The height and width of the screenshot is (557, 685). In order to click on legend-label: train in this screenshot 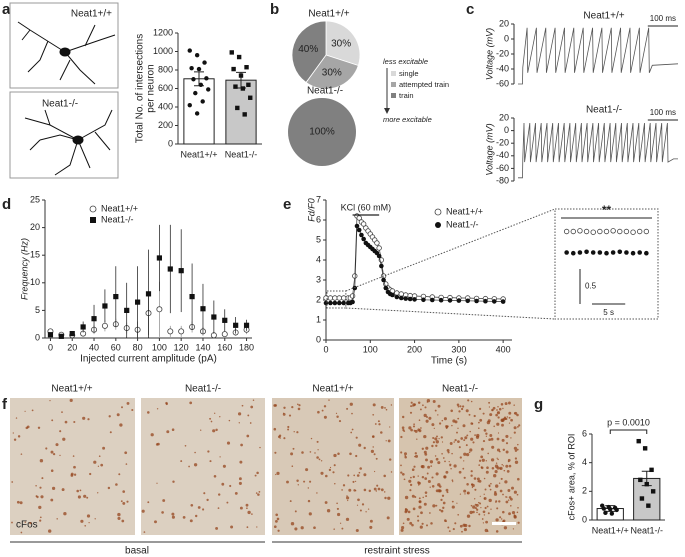, I will do `click(406, 95)`.